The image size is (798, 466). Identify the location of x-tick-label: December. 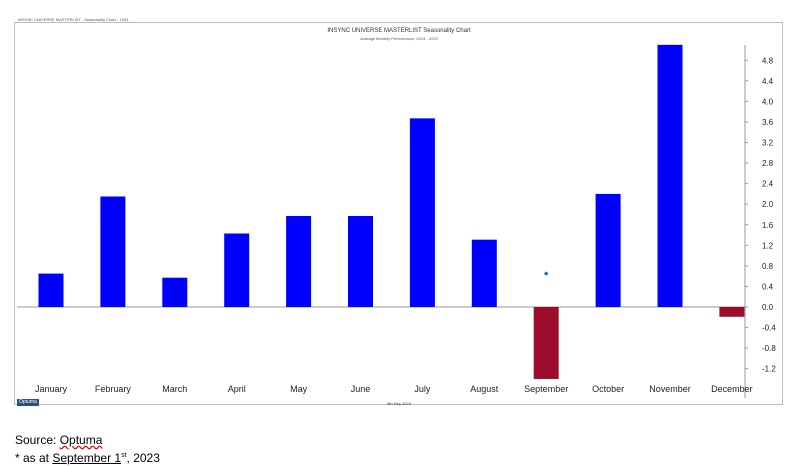
(732, 389).